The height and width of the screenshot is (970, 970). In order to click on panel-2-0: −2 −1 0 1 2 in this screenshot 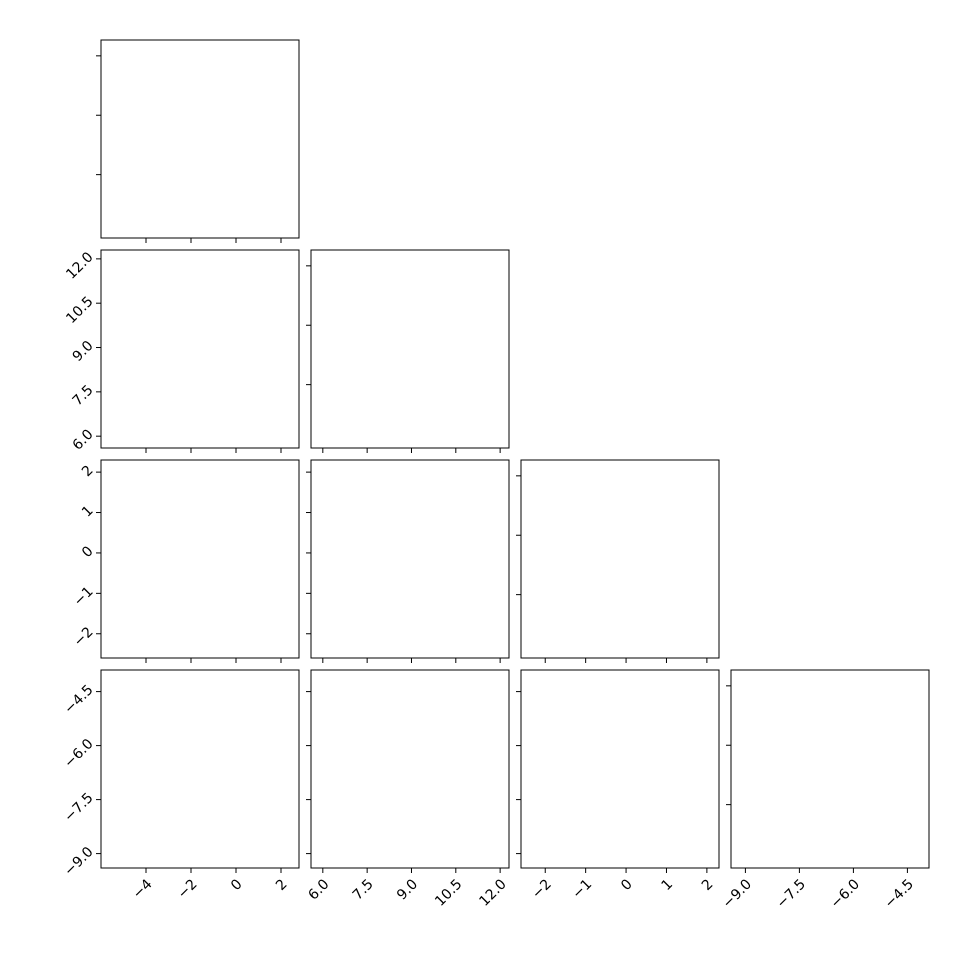, I will do `click(185, 561)`.